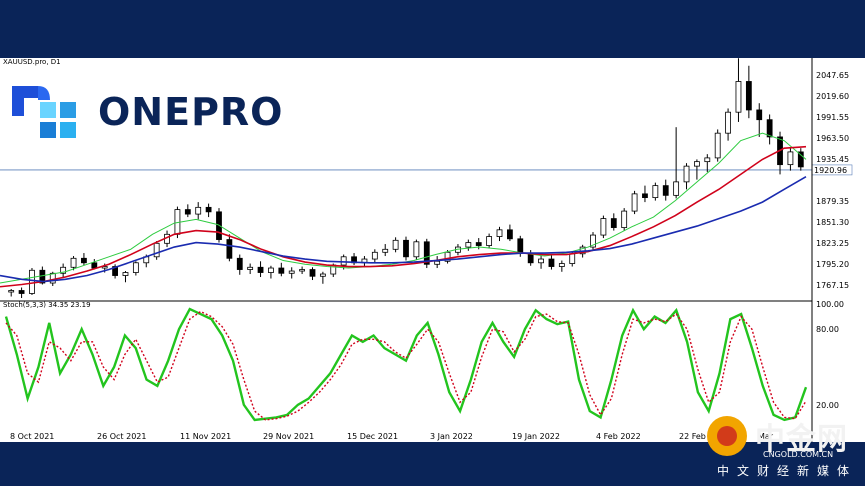 This screenshot has width=865, height=486. What do you see at coordinates (191, 112) in the screenshot?
I see `brand-name: ONEPRO` at bounding box center [191, 112].